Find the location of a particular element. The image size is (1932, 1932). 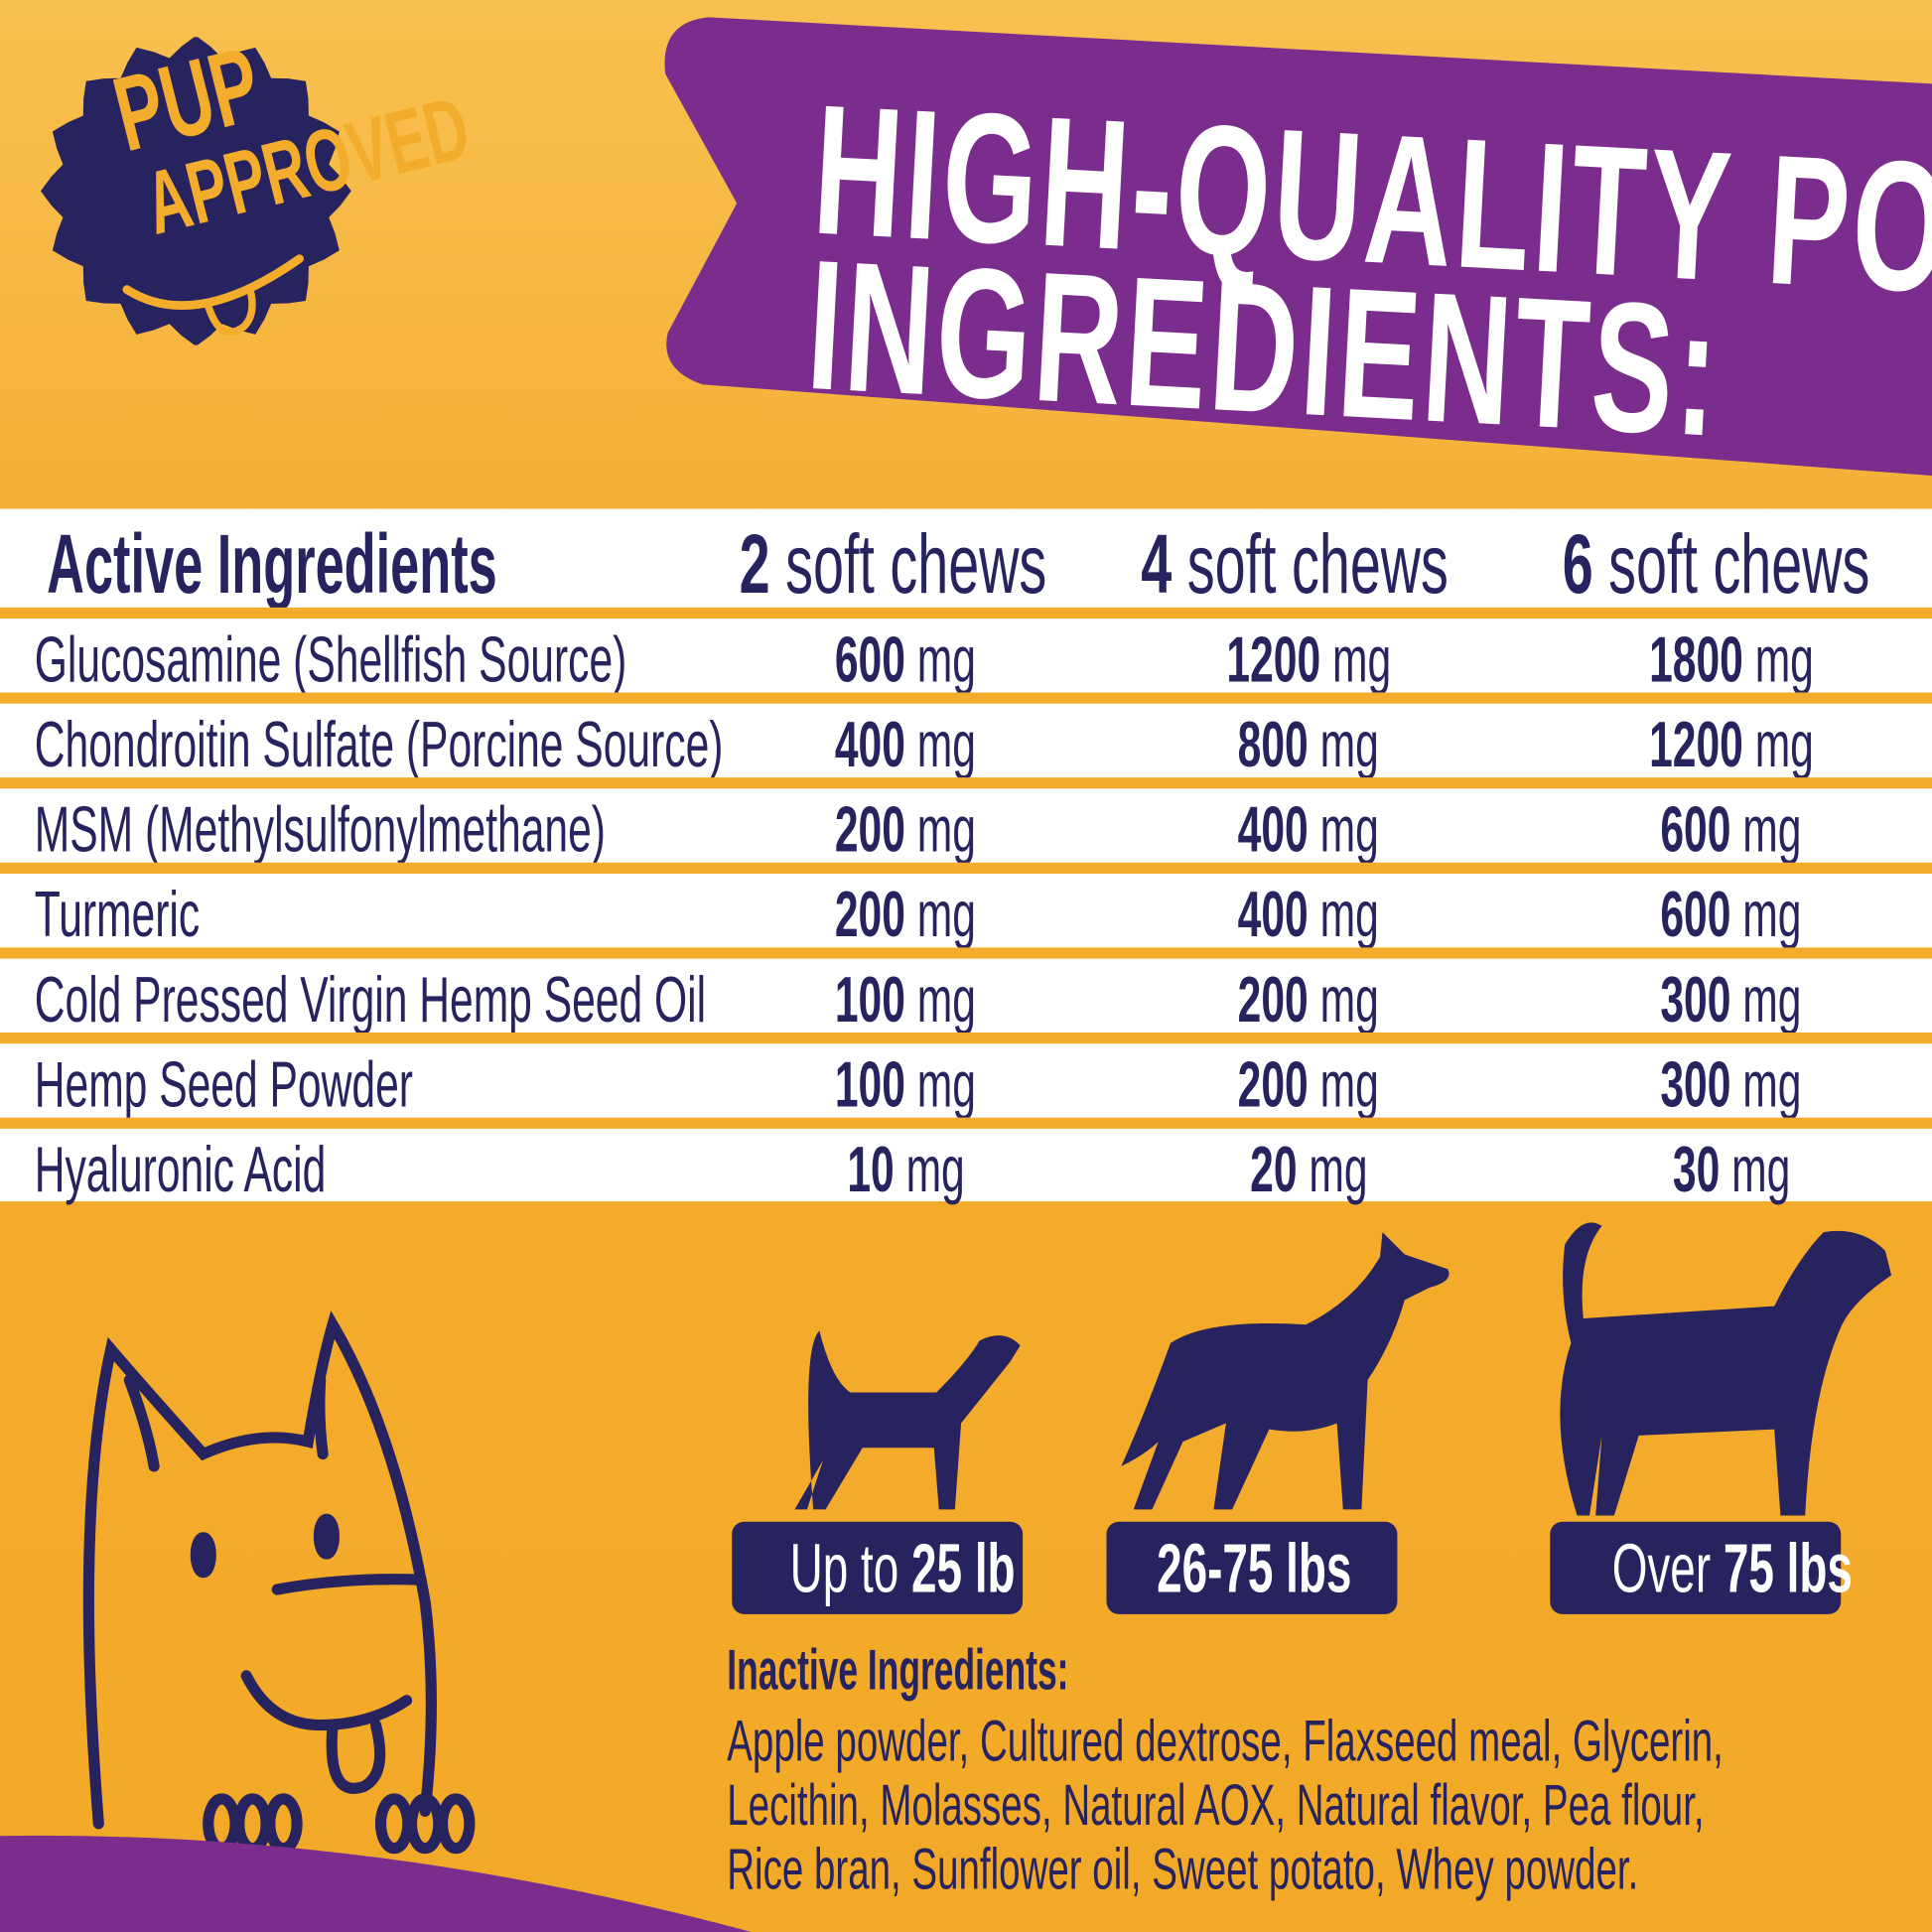

table-row: Hemp Seed Powder 100 mg 200 mg 300 mg is located at coordinates (966, 1084).